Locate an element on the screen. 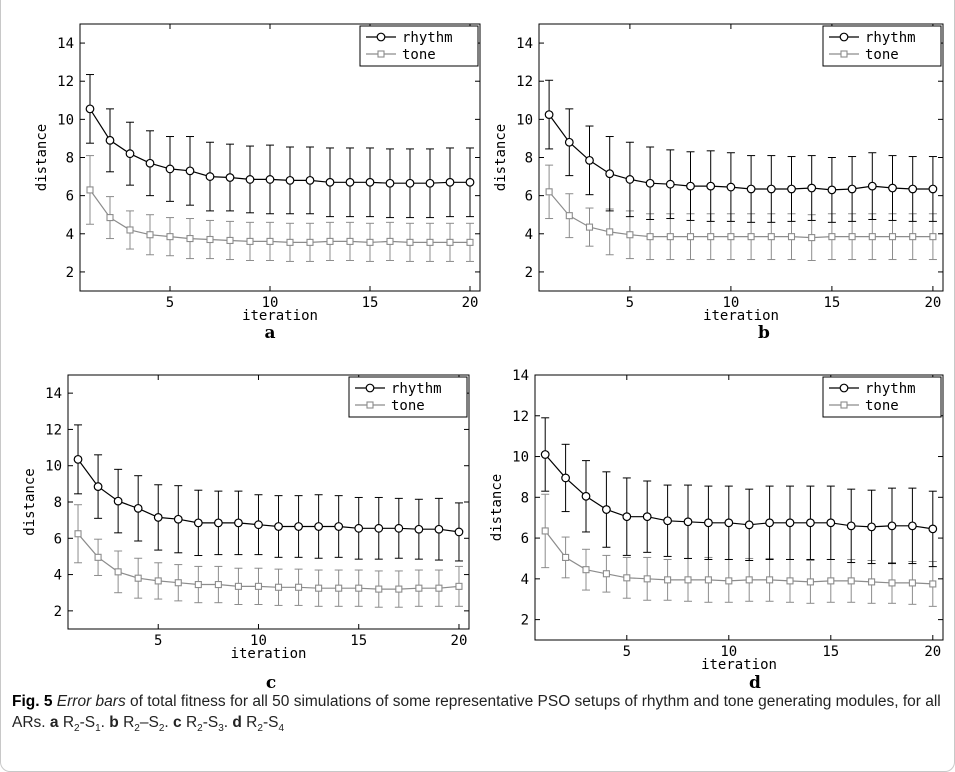 The width and height of the screenshot is (955, 772). caption-part-text-a: R2-S1 is located at coordinates (81, 724).